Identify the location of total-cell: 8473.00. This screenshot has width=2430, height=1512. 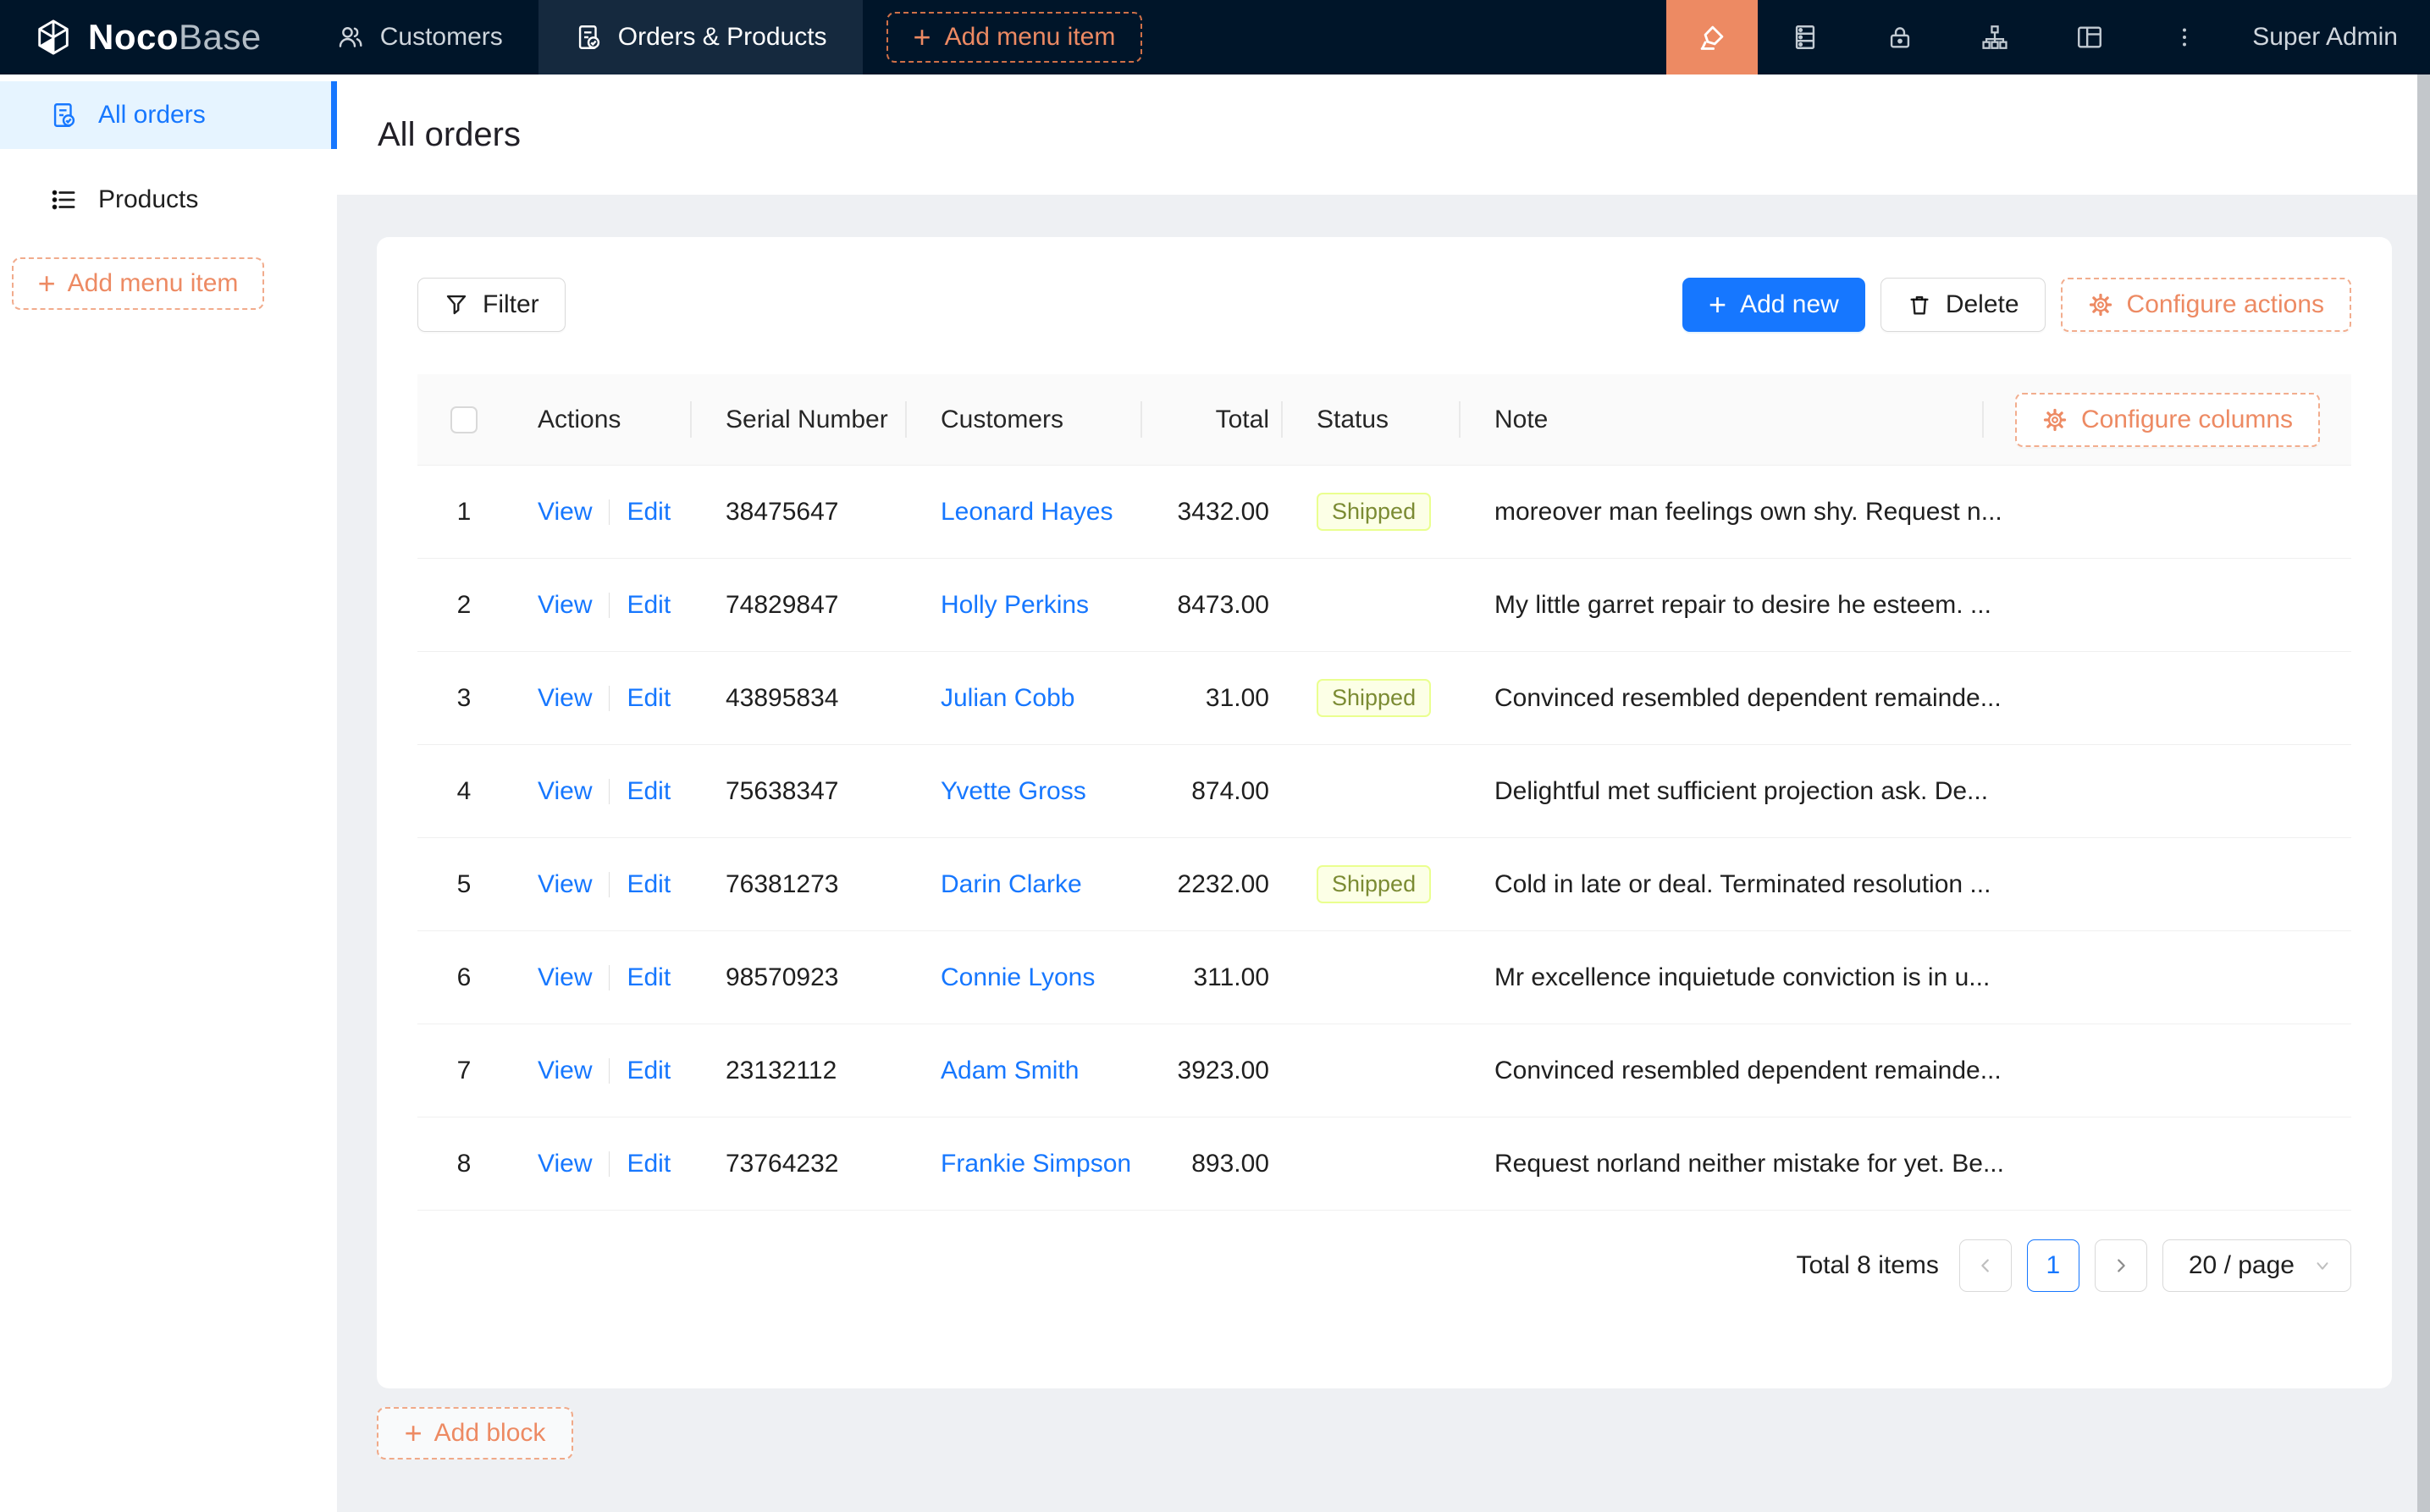
(1223, 604).